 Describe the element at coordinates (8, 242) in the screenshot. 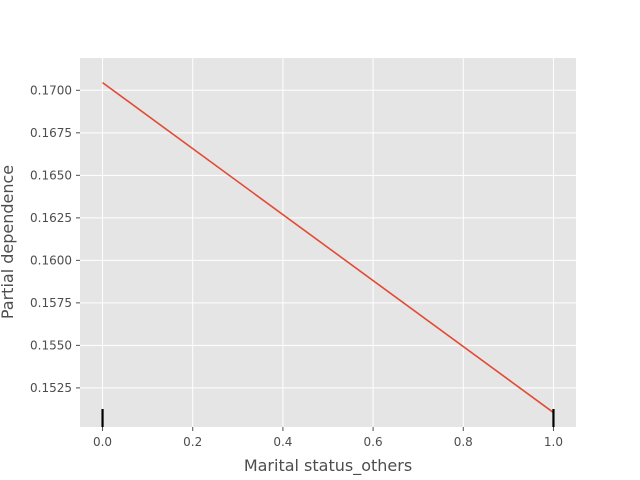

I see `y-axis-label: Partial dependence` at that location.